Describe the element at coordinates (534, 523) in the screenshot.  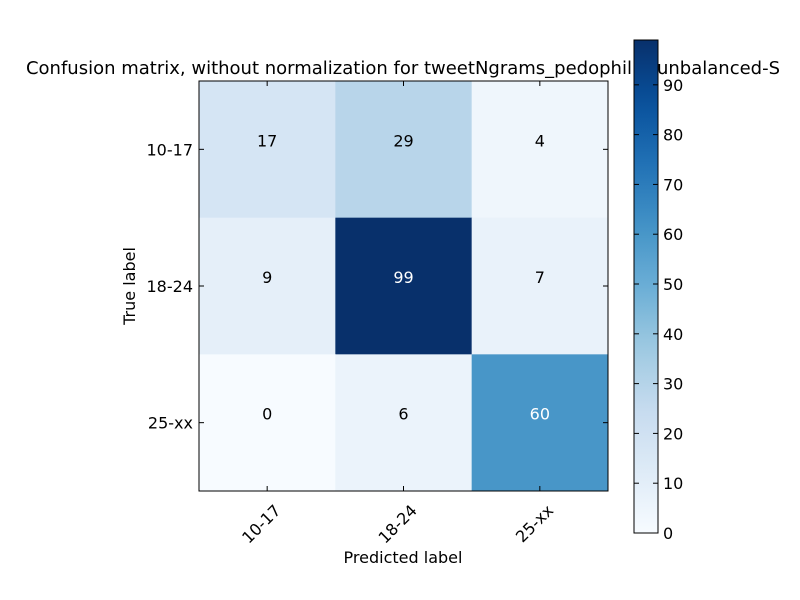
I see `x-tick-label: 25-xx` at that location.